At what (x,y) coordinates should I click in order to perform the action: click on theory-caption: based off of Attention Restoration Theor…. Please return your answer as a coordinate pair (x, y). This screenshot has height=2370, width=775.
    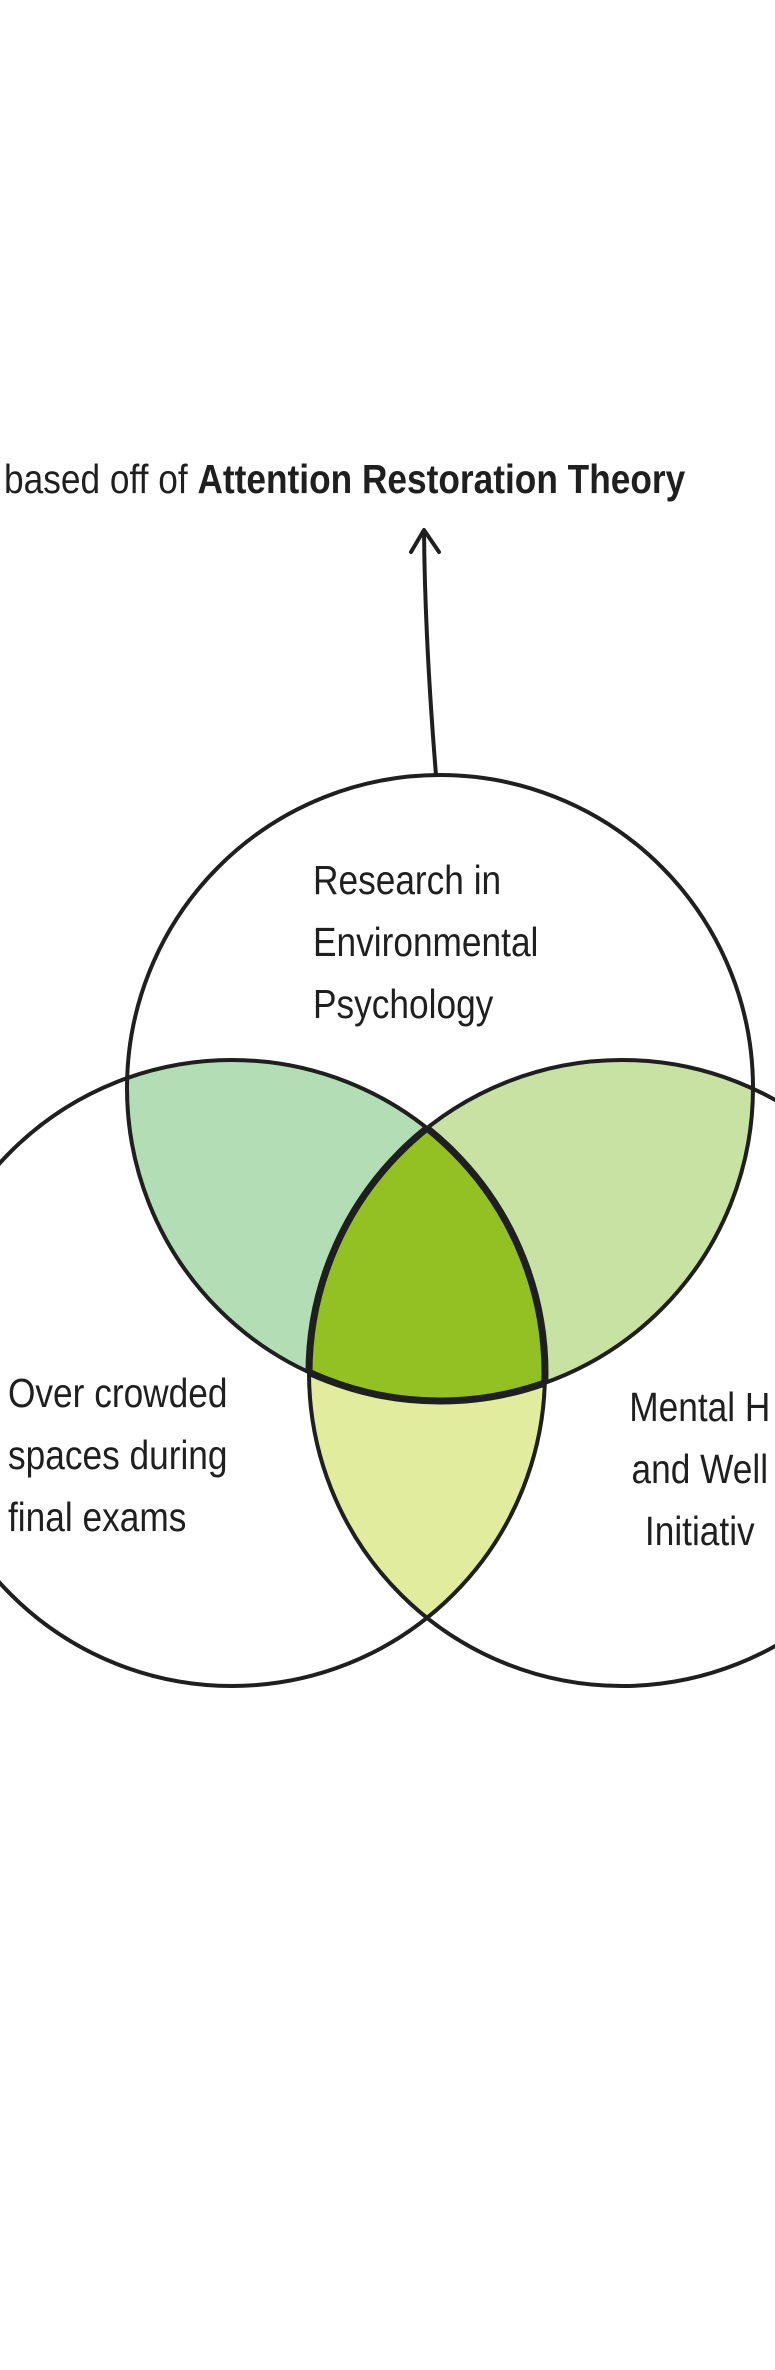
    Looking at the image, I should click on (344, 479).